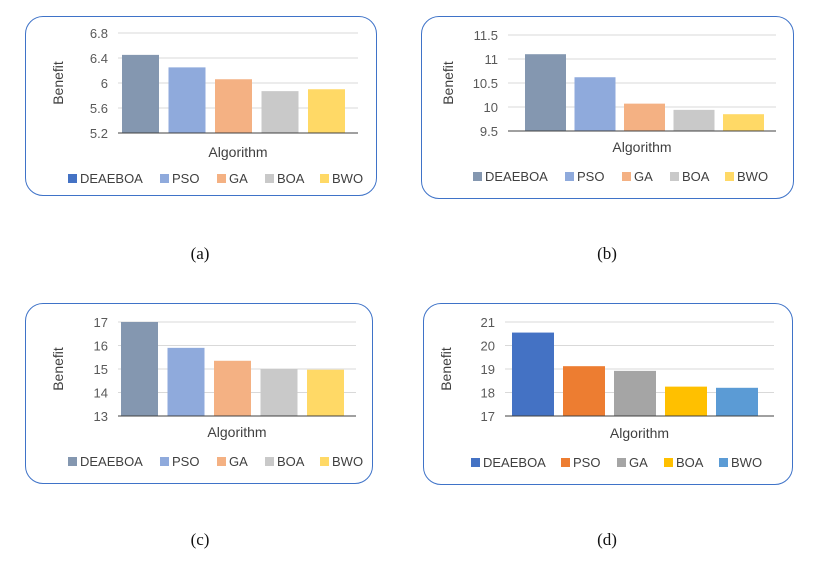 Image resolution: width=831 pixels, height=564 pixels. Describe the element at coordinates (104, 83) in the screenshot. I see `y-tick-label: 6` at that location.